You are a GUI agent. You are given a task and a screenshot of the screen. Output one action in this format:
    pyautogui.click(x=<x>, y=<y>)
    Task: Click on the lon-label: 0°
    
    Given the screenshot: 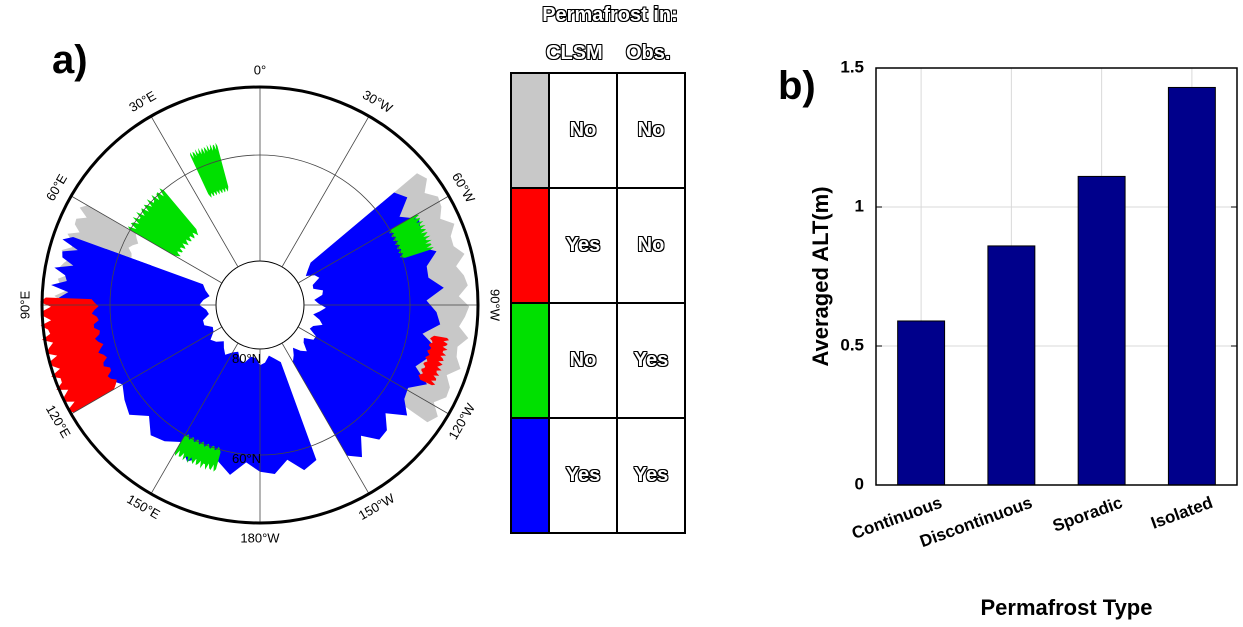 What is the action you would take?
    pyautogui.click(x=260, y=69)
    